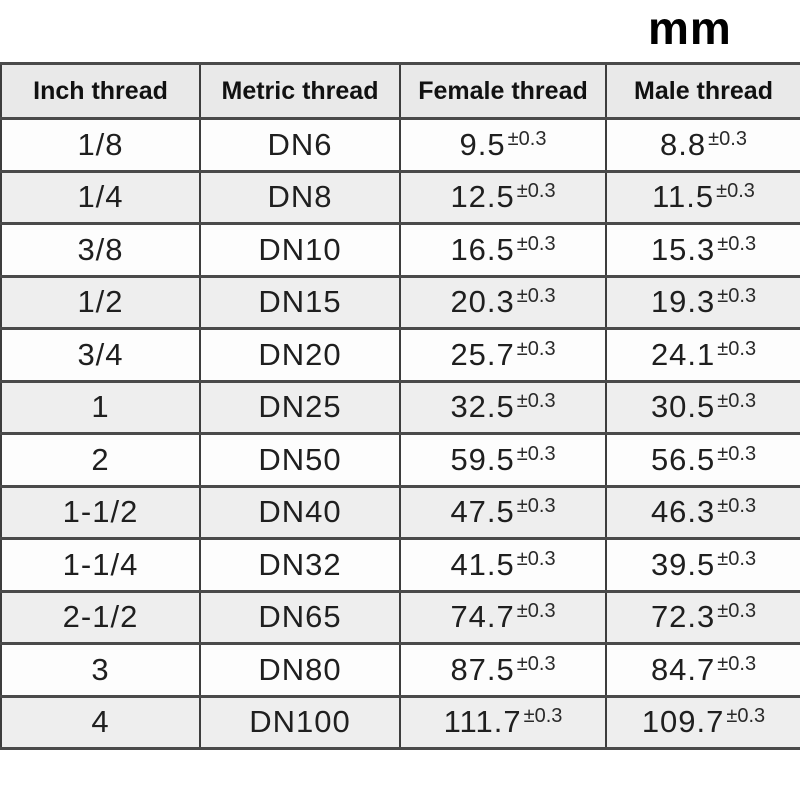  I want to click on male-thread-cell: 109.7 ±0.3, so click(702, 722).